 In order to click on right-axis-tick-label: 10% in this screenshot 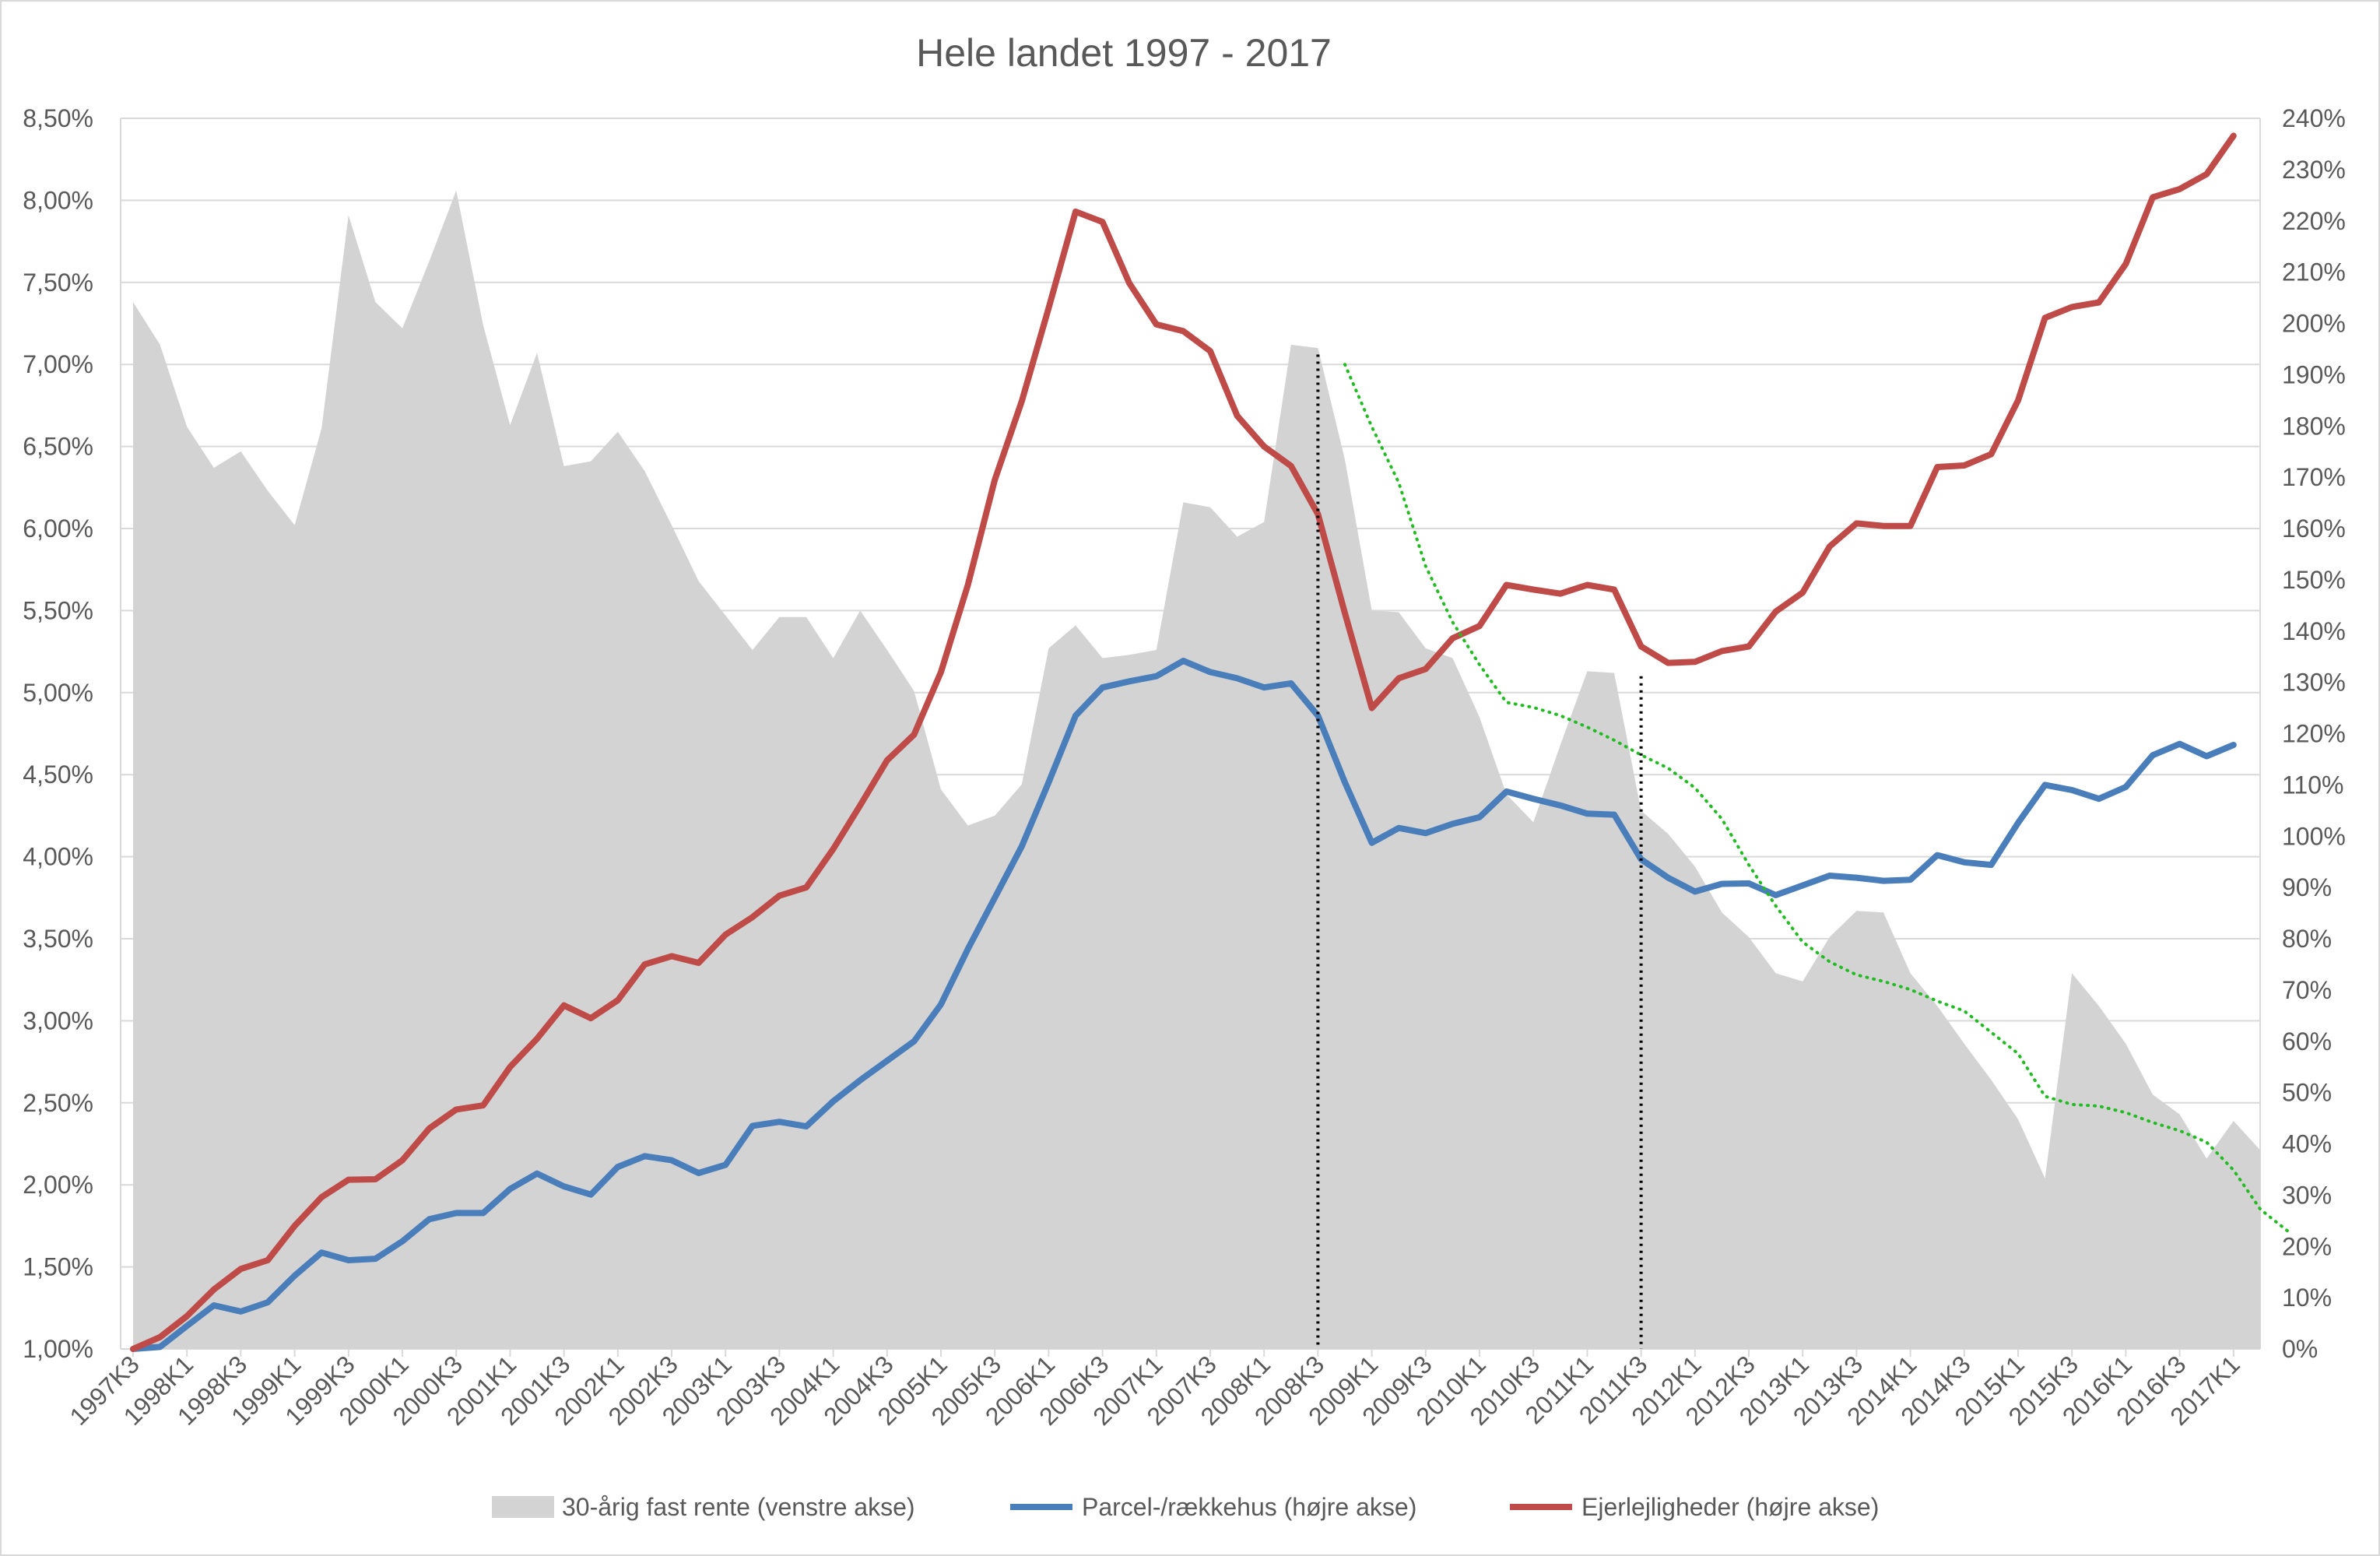, I will do `click(2307, 1298)`.